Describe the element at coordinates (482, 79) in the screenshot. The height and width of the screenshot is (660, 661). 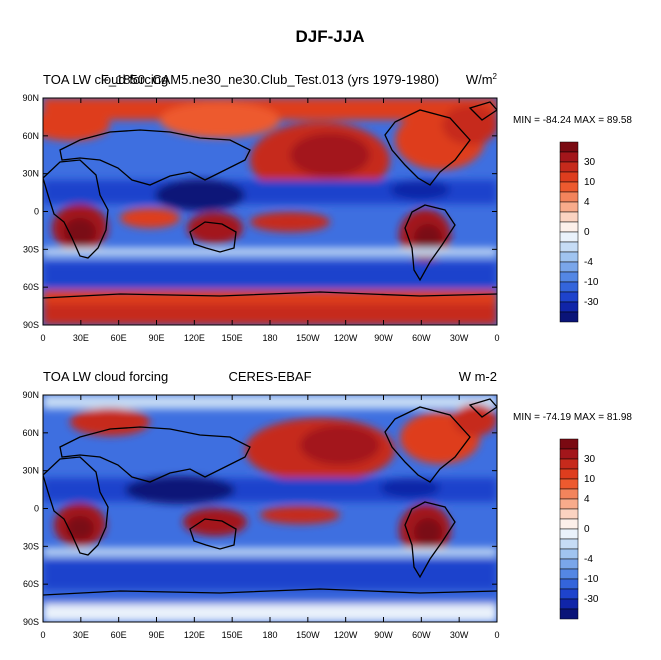
I see `panel-model-right-title: W/m2` at that location.